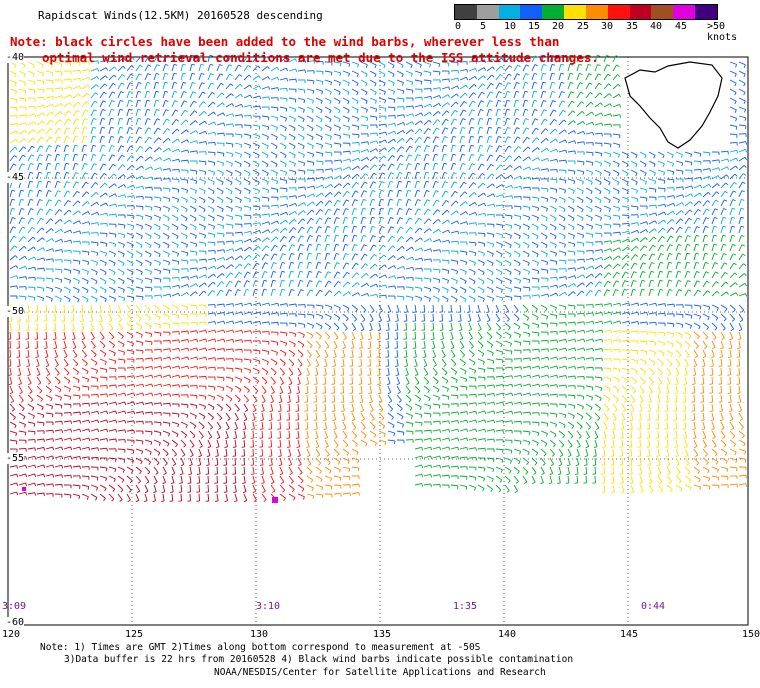 The image size is (760, 688). Describe the element at coordinates (583, 26) in the screenshot. I see `colorbar-label: 25` at that location.